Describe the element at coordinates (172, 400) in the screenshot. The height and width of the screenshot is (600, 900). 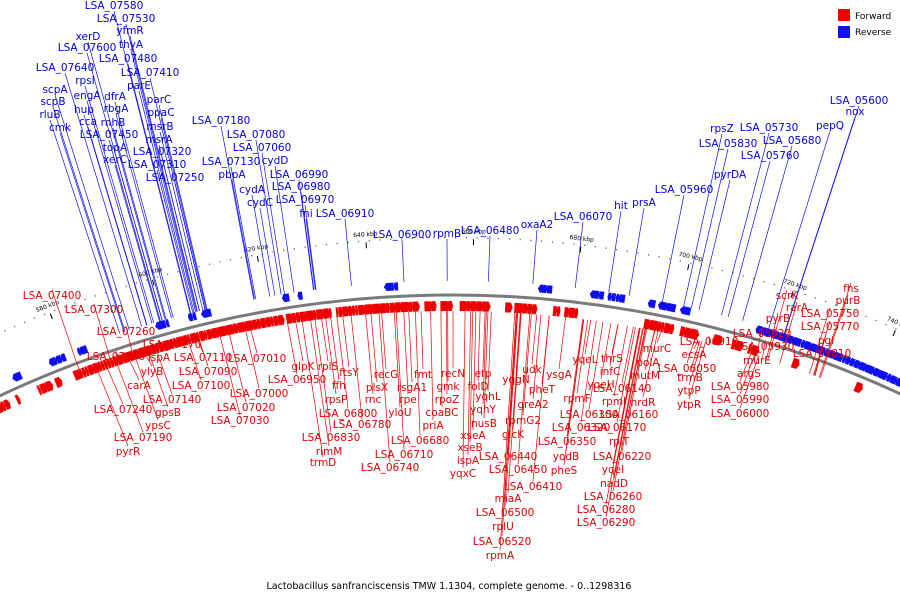
I see `forward-gene-label: LSA_07140` at that location.